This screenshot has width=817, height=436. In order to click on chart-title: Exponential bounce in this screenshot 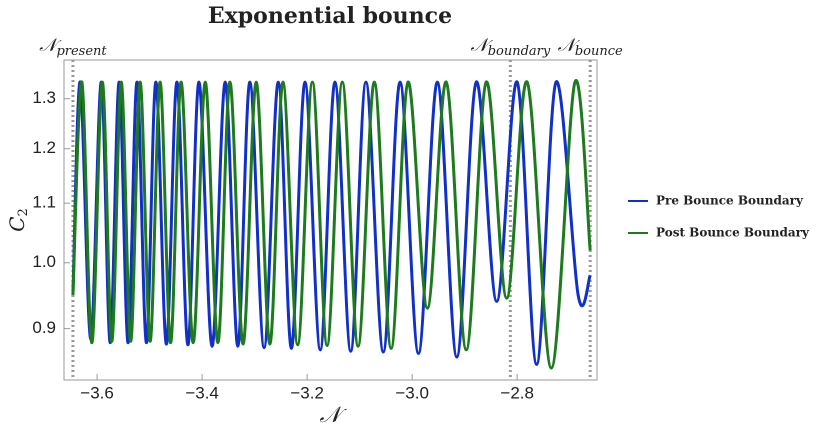, I will do `click(330, 16)`.